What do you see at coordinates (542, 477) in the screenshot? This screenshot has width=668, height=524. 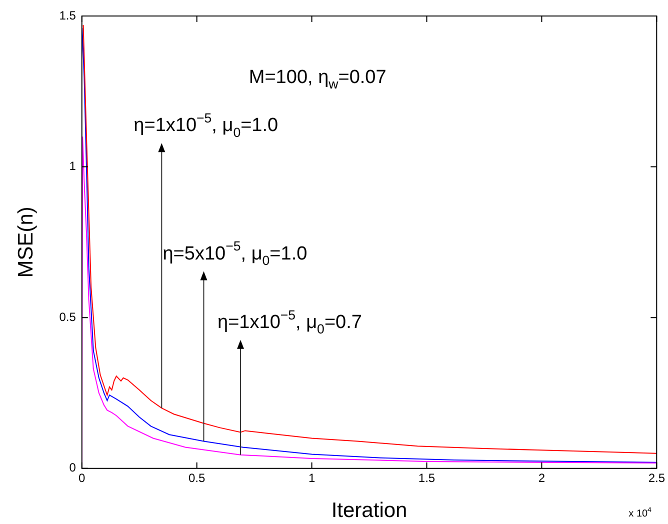 I see `x-tick-label: 2` at bounding box center [542, 477].